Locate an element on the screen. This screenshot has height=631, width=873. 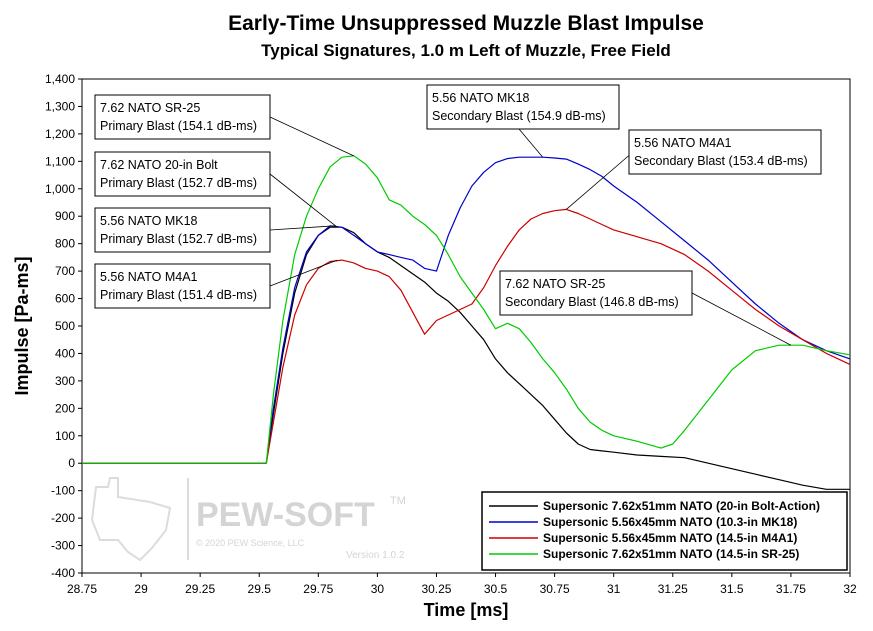
x-tick-label: 30.25 is located at coordinates (436, 589).